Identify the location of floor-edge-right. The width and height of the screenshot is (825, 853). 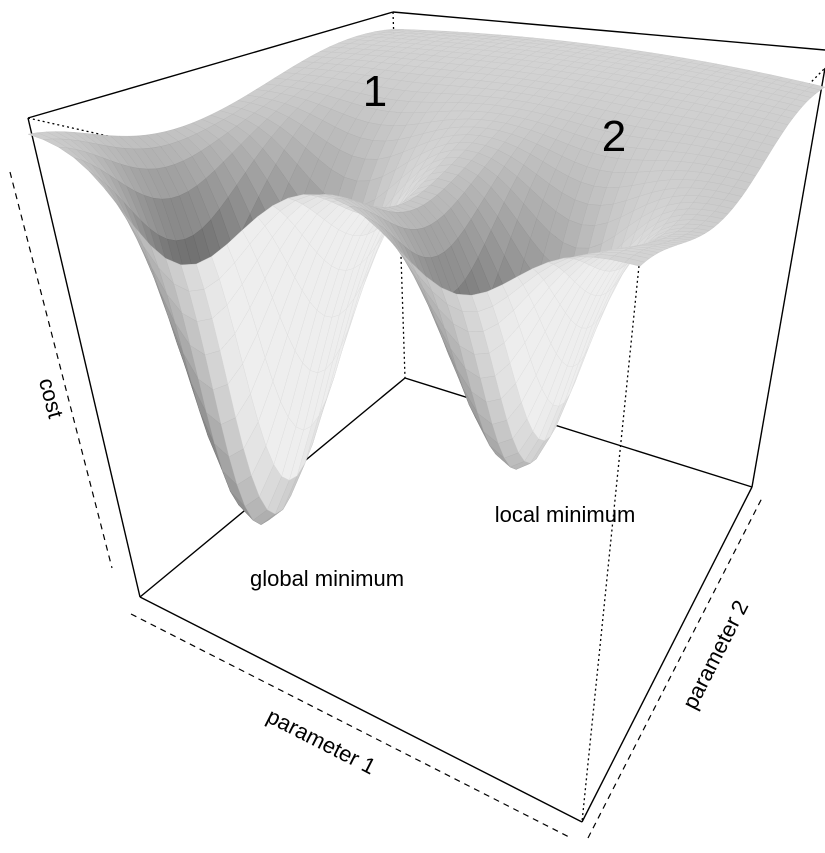
(667, 654).